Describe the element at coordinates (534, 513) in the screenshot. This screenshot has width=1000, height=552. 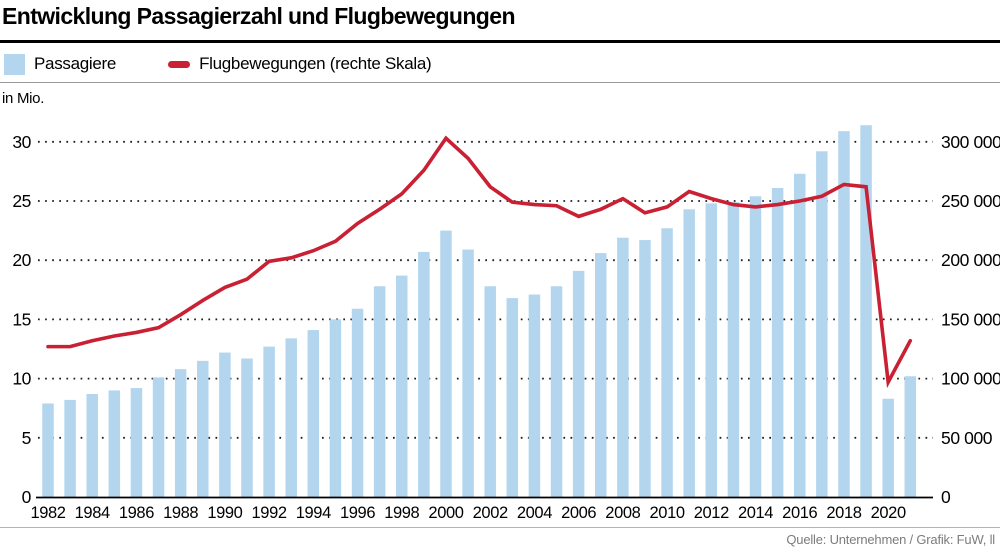
I see `x-tick-2004: 2004` at that location.